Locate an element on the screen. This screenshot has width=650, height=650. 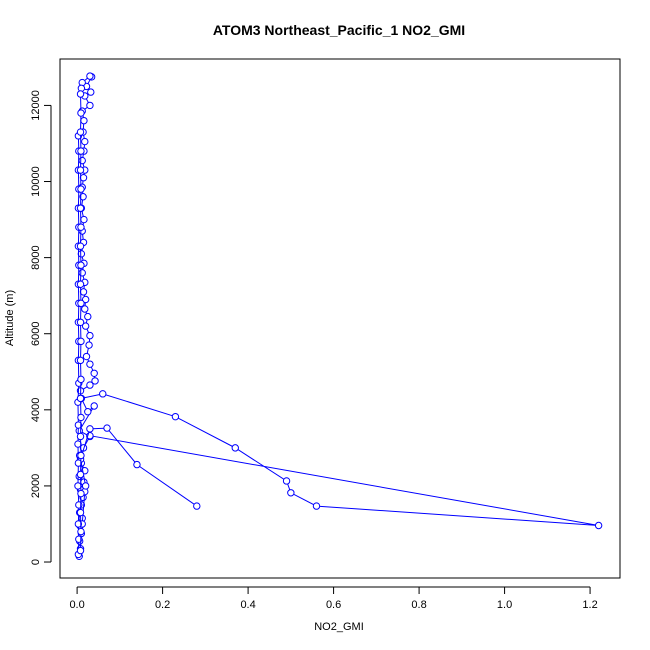
x-tick-label: 1.0 is located at coordinates (504, 605).